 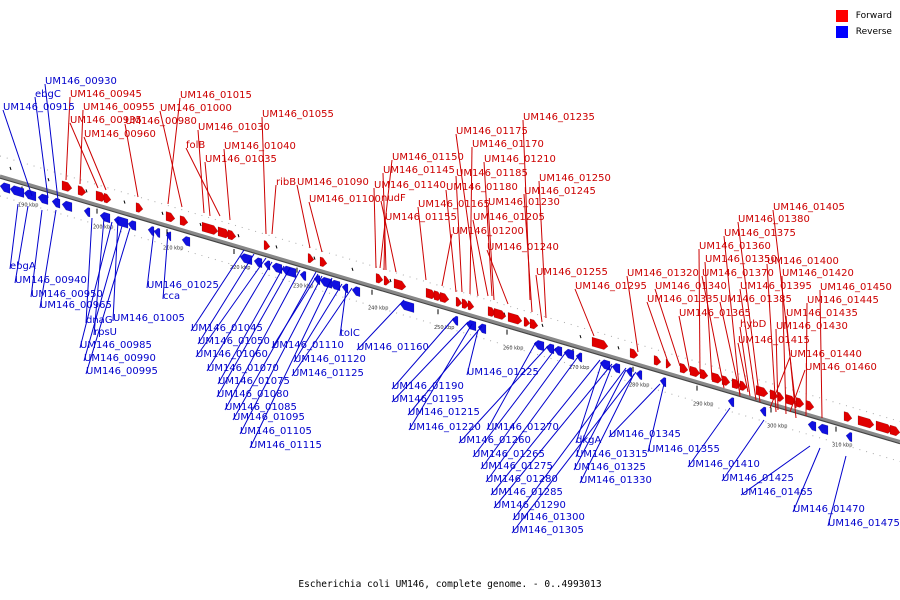 What do you see at coordinates (428, 157) in the screenshot?
I see `gene-label: UM146_01150` at bounding box center [428, 157].